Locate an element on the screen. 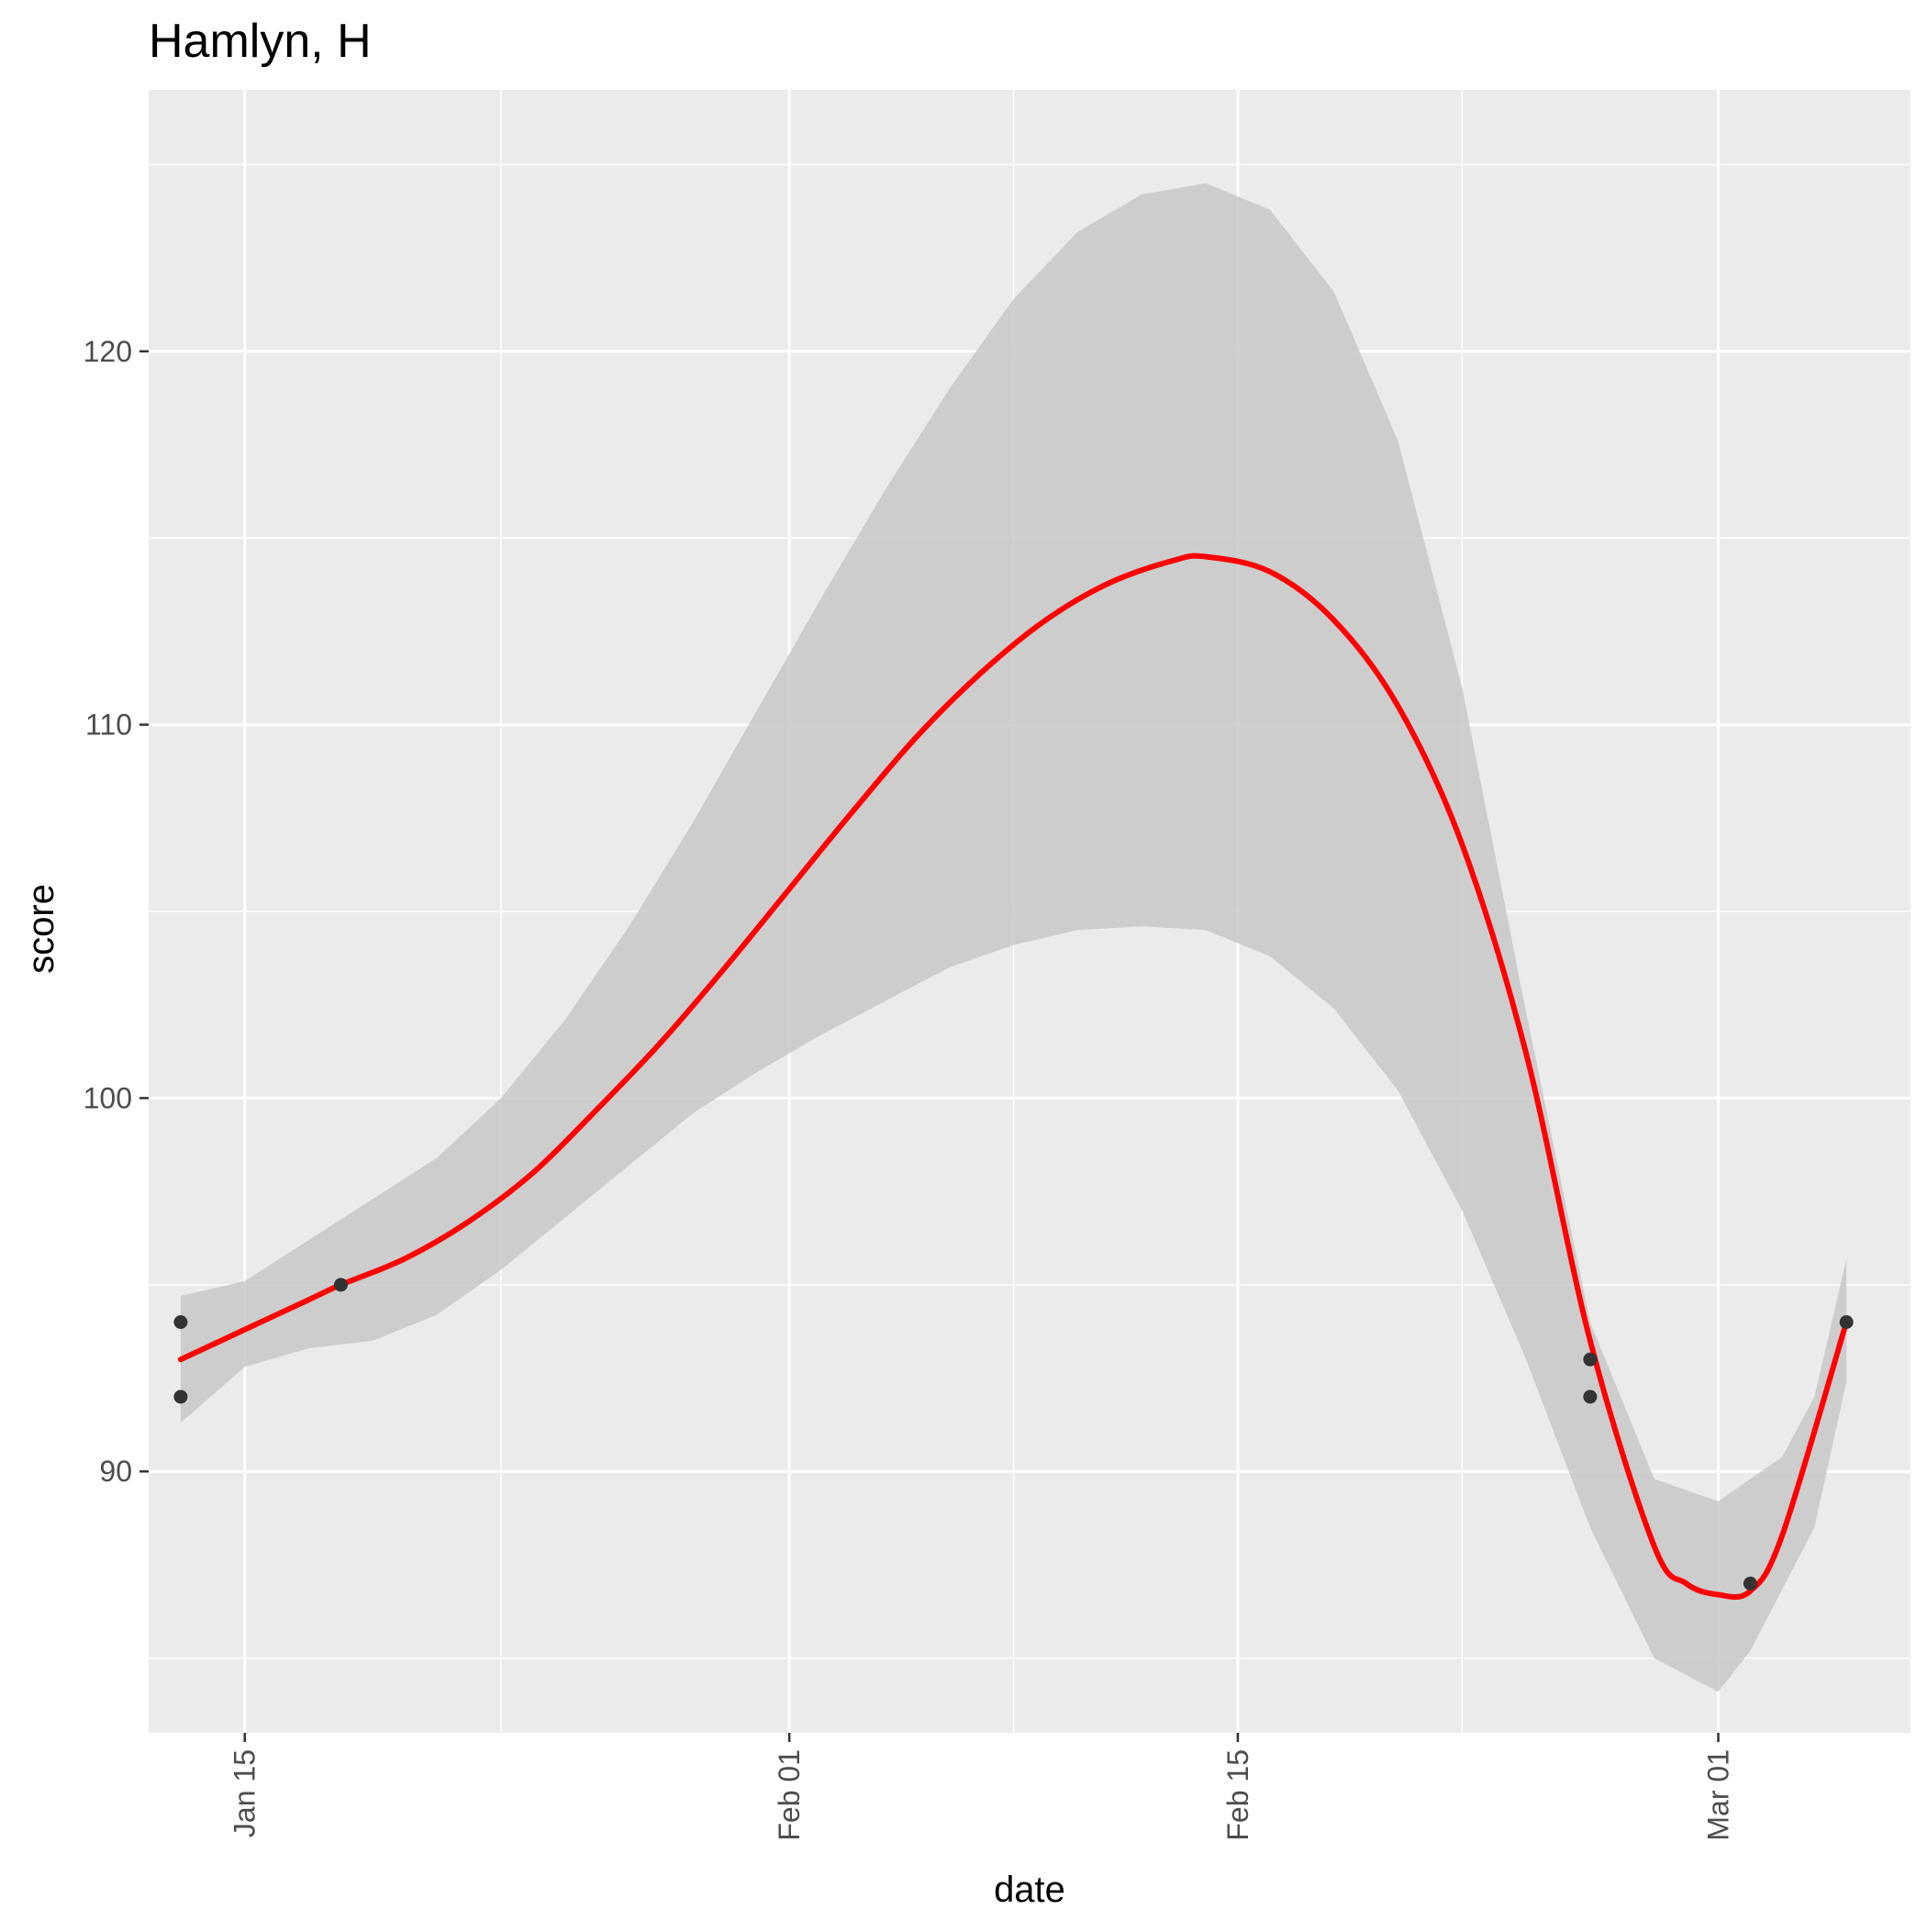 The image size is (1927, 1932). y-tick-label: 120 is located at coordinates (108, 351).